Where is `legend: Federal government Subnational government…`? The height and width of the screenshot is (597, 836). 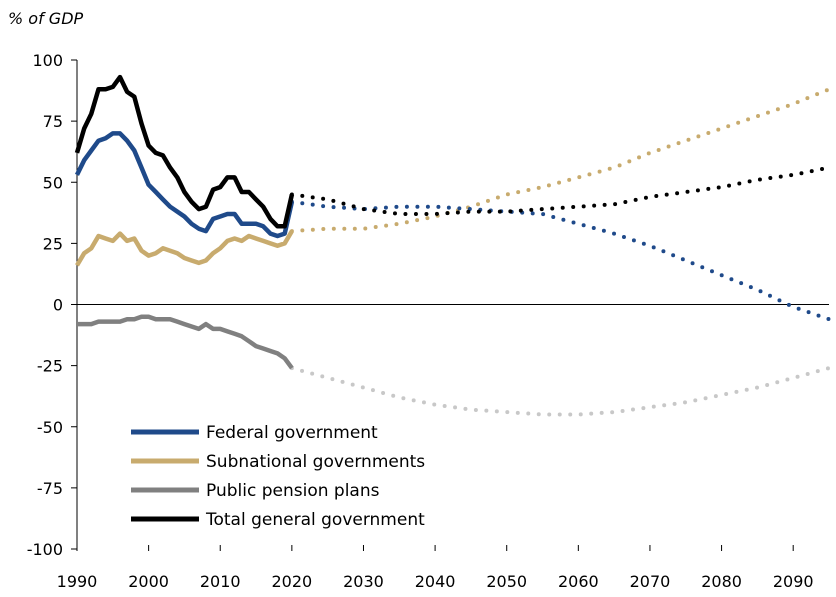
legend: Federal government Subnational government… is located at coordinates (278, 476).